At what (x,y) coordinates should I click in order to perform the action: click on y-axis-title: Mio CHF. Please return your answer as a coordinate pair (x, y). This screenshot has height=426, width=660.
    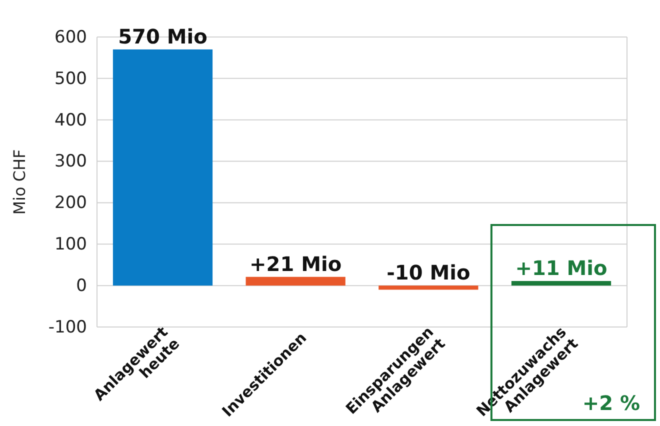
    Looking at the image, I should click on (19, 182).